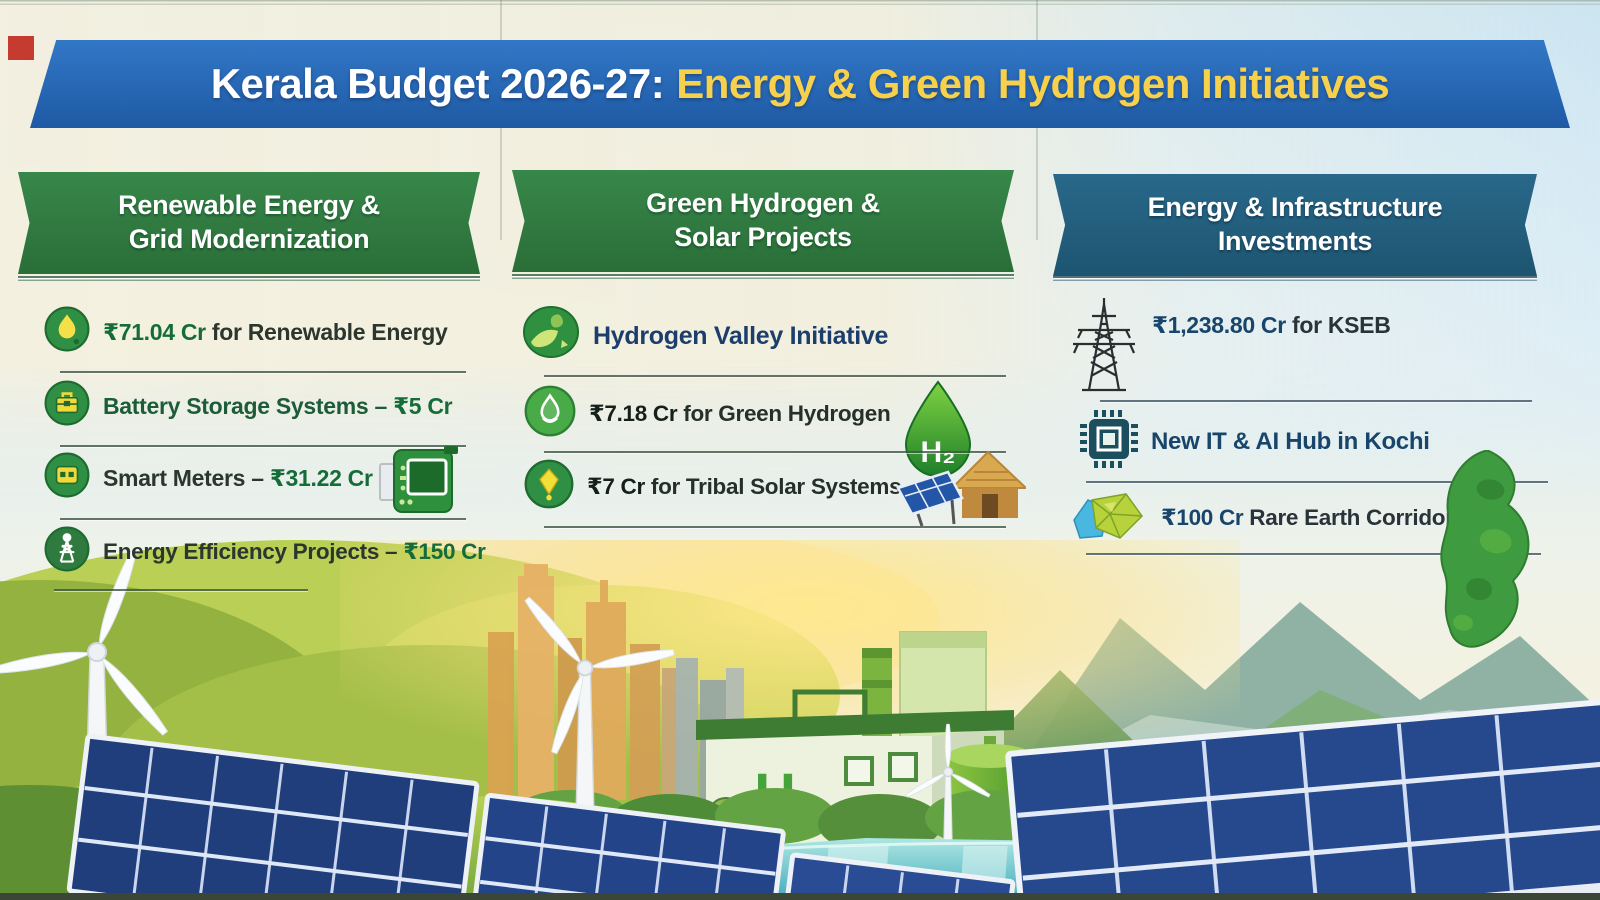 This screenshot has width=1600, height=900. Describe the element at coordinates (616, 486) in the screenshot. I see `item-amount: ₹7 Cr` at that location.